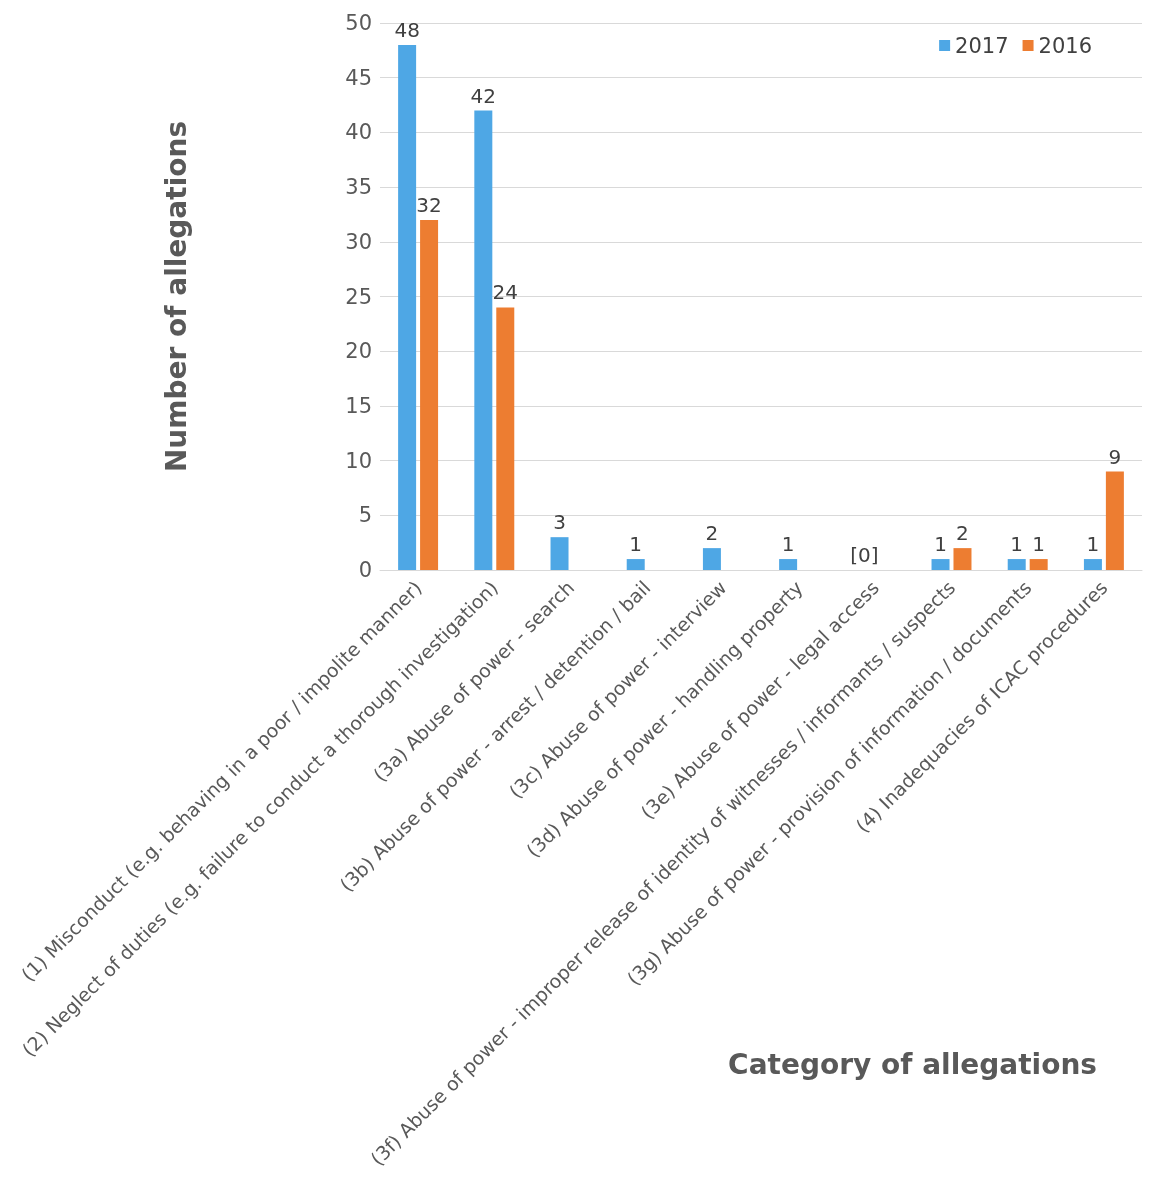  I want to click on legend-label: 2017, so click(982, 45).